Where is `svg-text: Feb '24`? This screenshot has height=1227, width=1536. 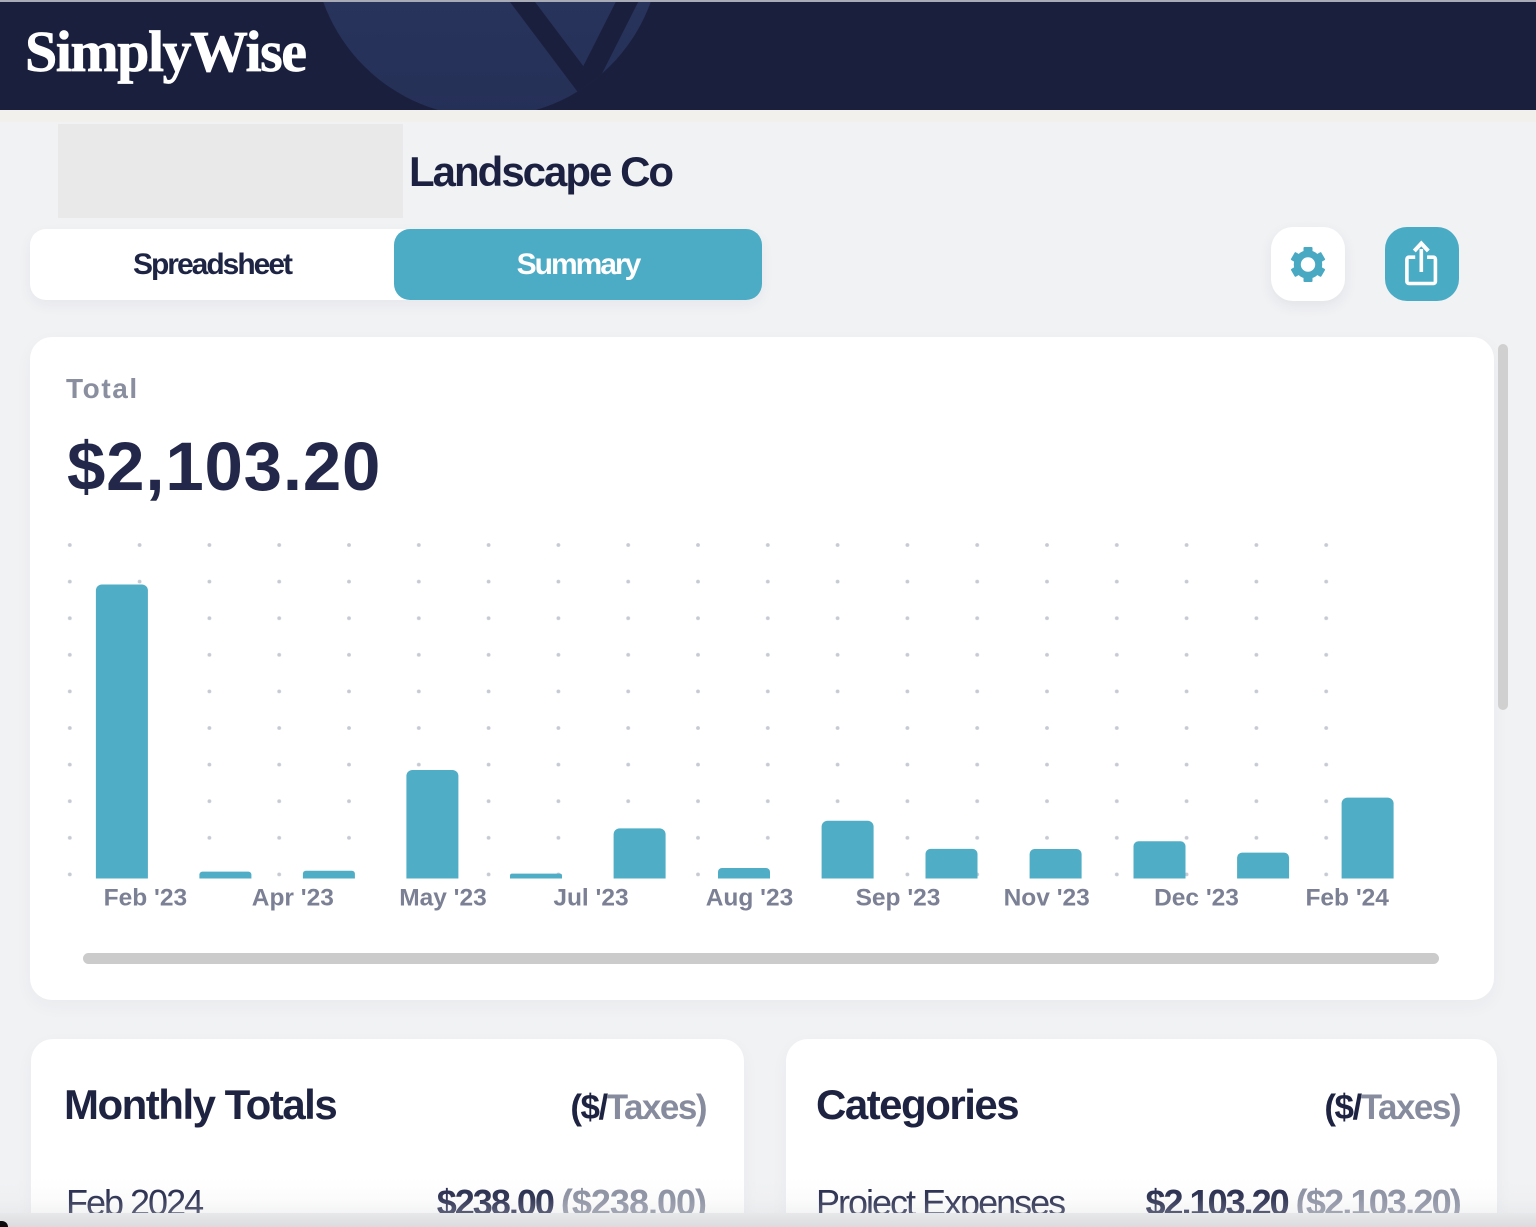
svg-text: Feb '24 is located at coordinates (1347, 898).